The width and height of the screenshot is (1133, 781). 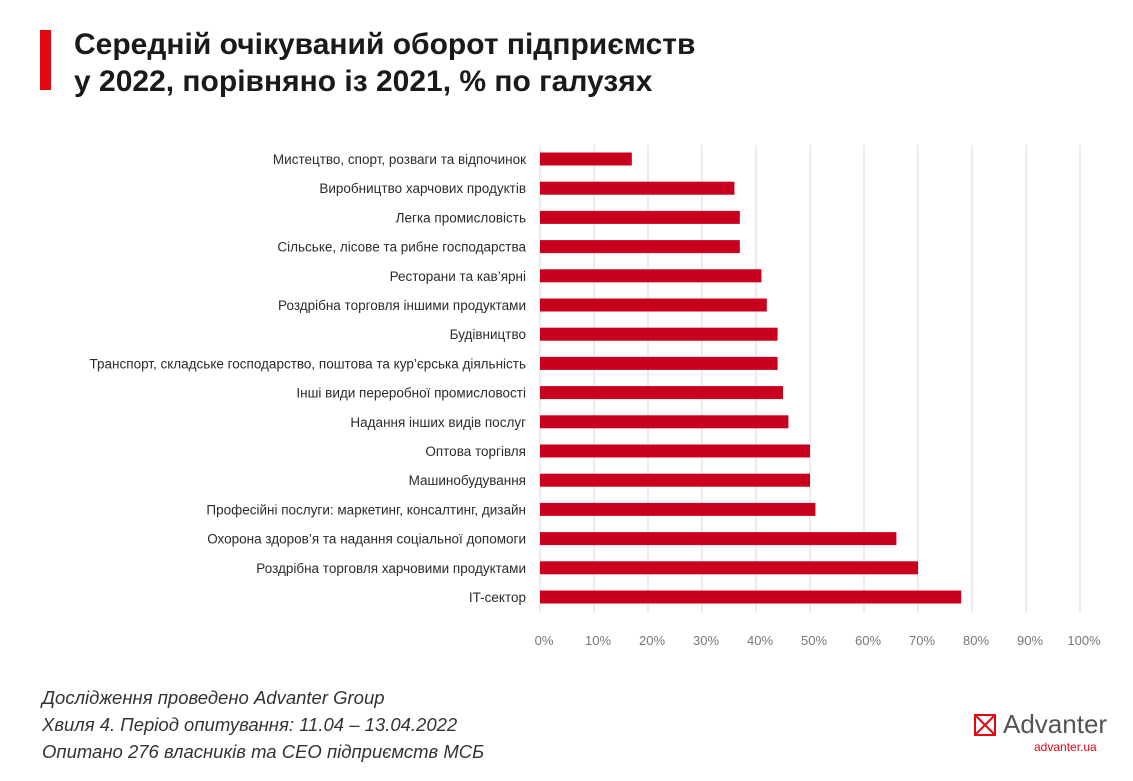 What do you see at coordinates (402, 305) in the screenshot?
I see `category-label: Роздрібна торговля іншими продуктами` at bounding box center [402, 305].